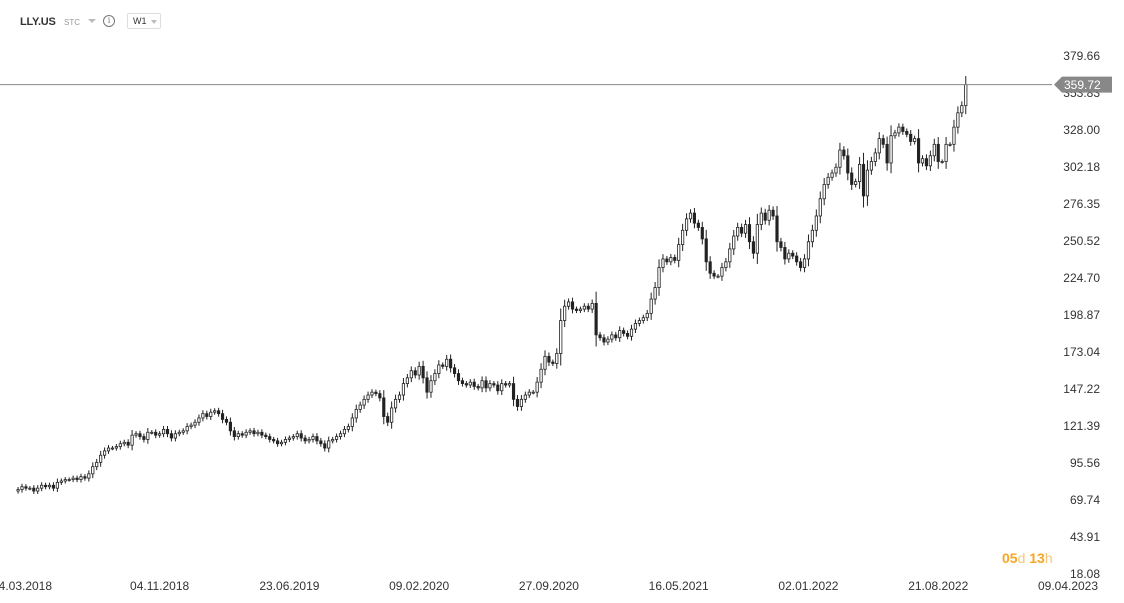 The width and height of the screenshot is (1124, 603). Describe the element at coordinates (92, 21) in the screenshot. I see `chevron-down-icon` at that location.